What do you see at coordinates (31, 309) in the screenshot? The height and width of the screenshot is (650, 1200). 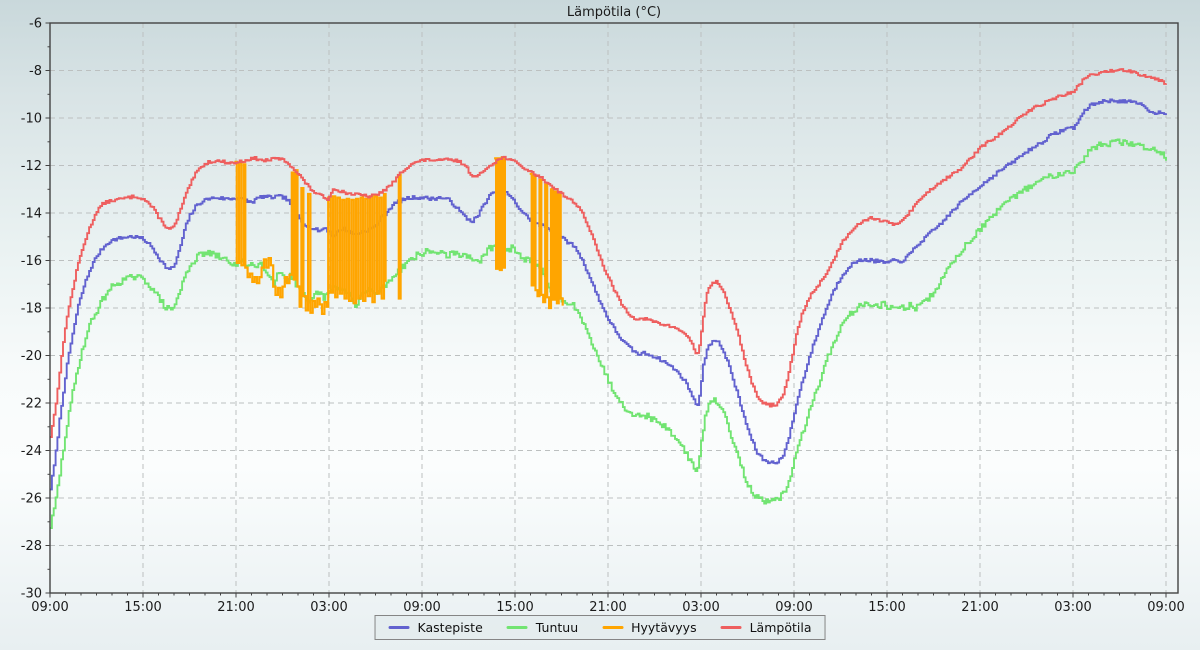 I see `y-tick-label: -18` at bounding box center [31, 309].